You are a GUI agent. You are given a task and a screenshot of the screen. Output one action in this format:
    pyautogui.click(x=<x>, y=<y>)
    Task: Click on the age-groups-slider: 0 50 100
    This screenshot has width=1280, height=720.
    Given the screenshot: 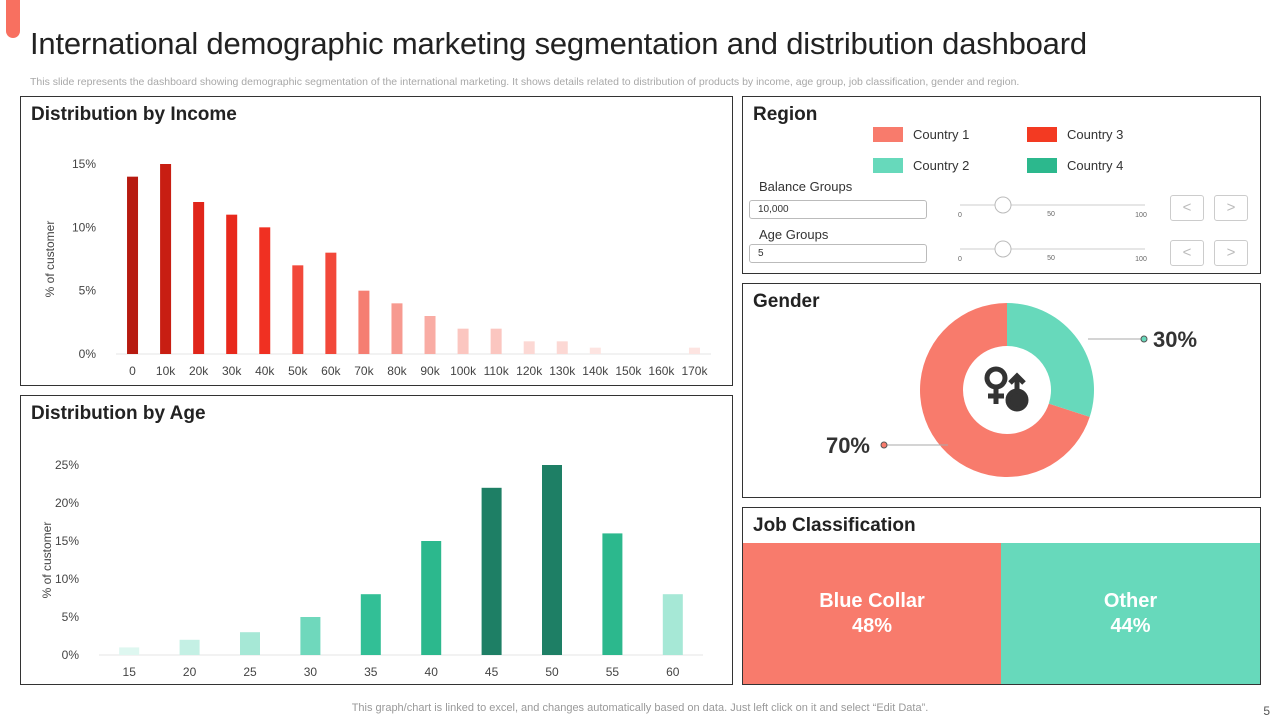 What is the action you would take?
    pyautogui.click(x=1055, y=252)
    